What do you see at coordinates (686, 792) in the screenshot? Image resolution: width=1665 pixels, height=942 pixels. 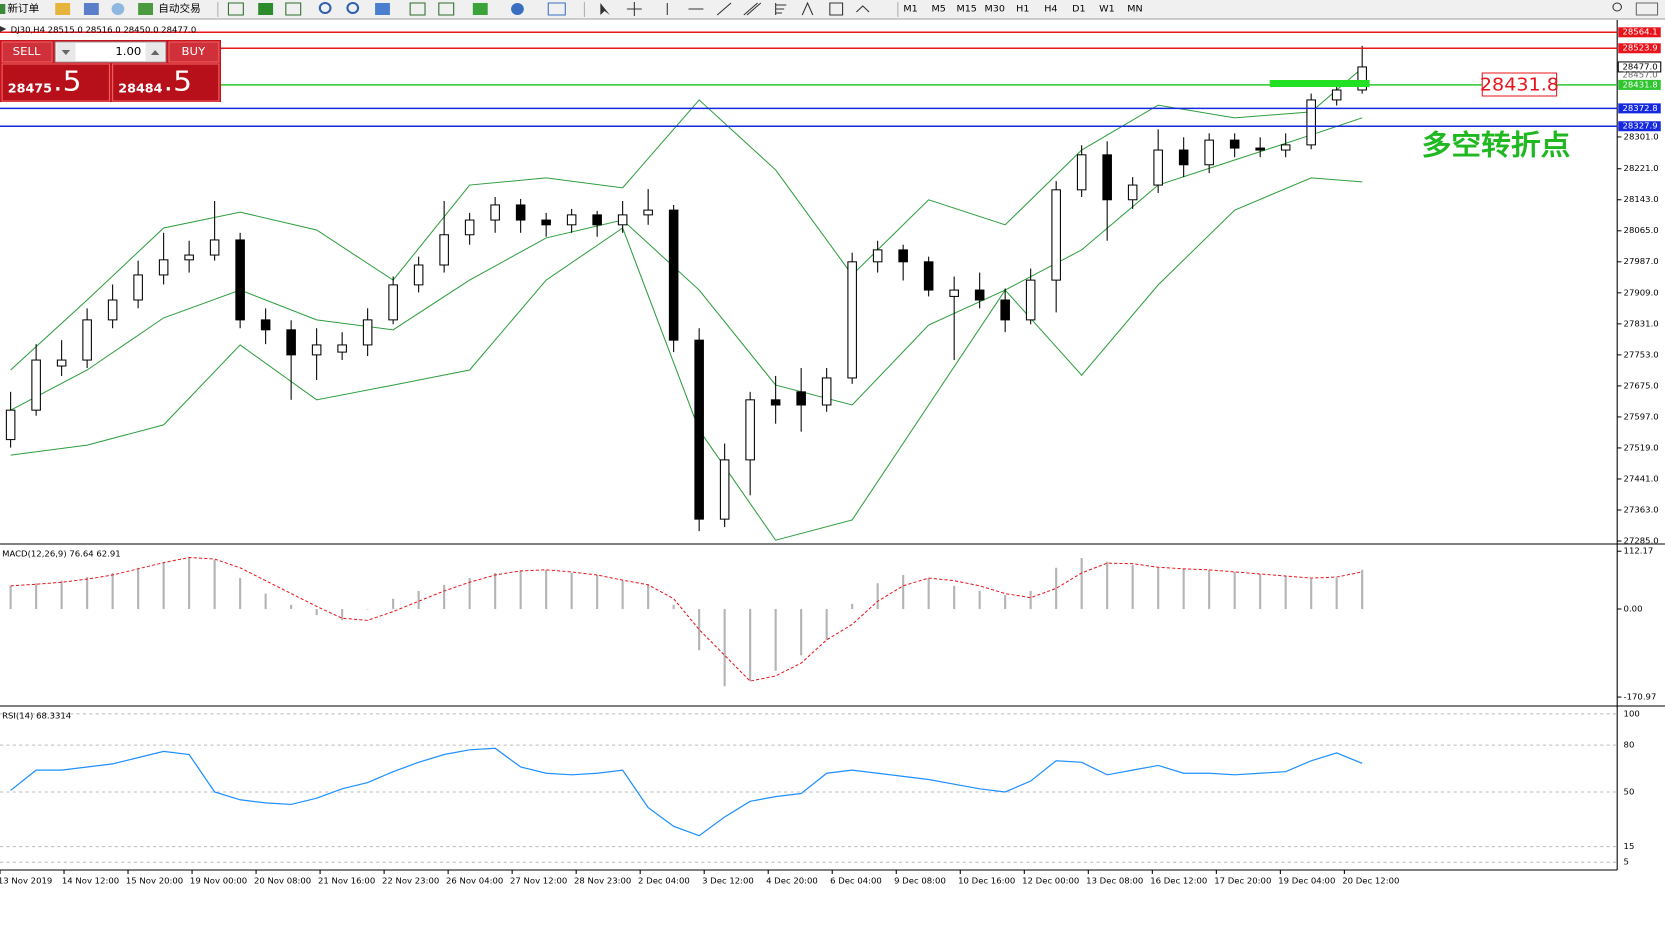 I see `rsi-line` at bounding box center [686, 792].